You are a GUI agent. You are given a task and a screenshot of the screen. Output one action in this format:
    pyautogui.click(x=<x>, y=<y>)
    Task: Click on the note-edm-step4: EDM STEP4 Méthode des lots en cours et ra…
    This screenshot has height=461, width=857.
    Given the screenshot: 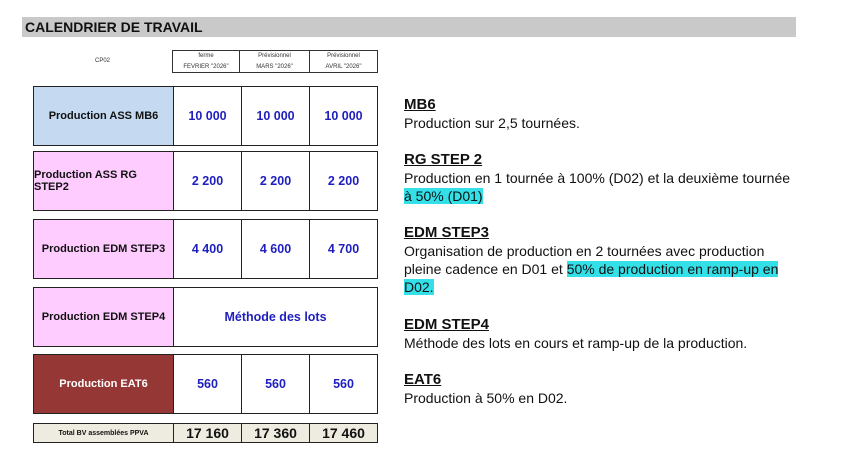 What is the action you would take?
    pyautogui.click(x=576, y=333)
    